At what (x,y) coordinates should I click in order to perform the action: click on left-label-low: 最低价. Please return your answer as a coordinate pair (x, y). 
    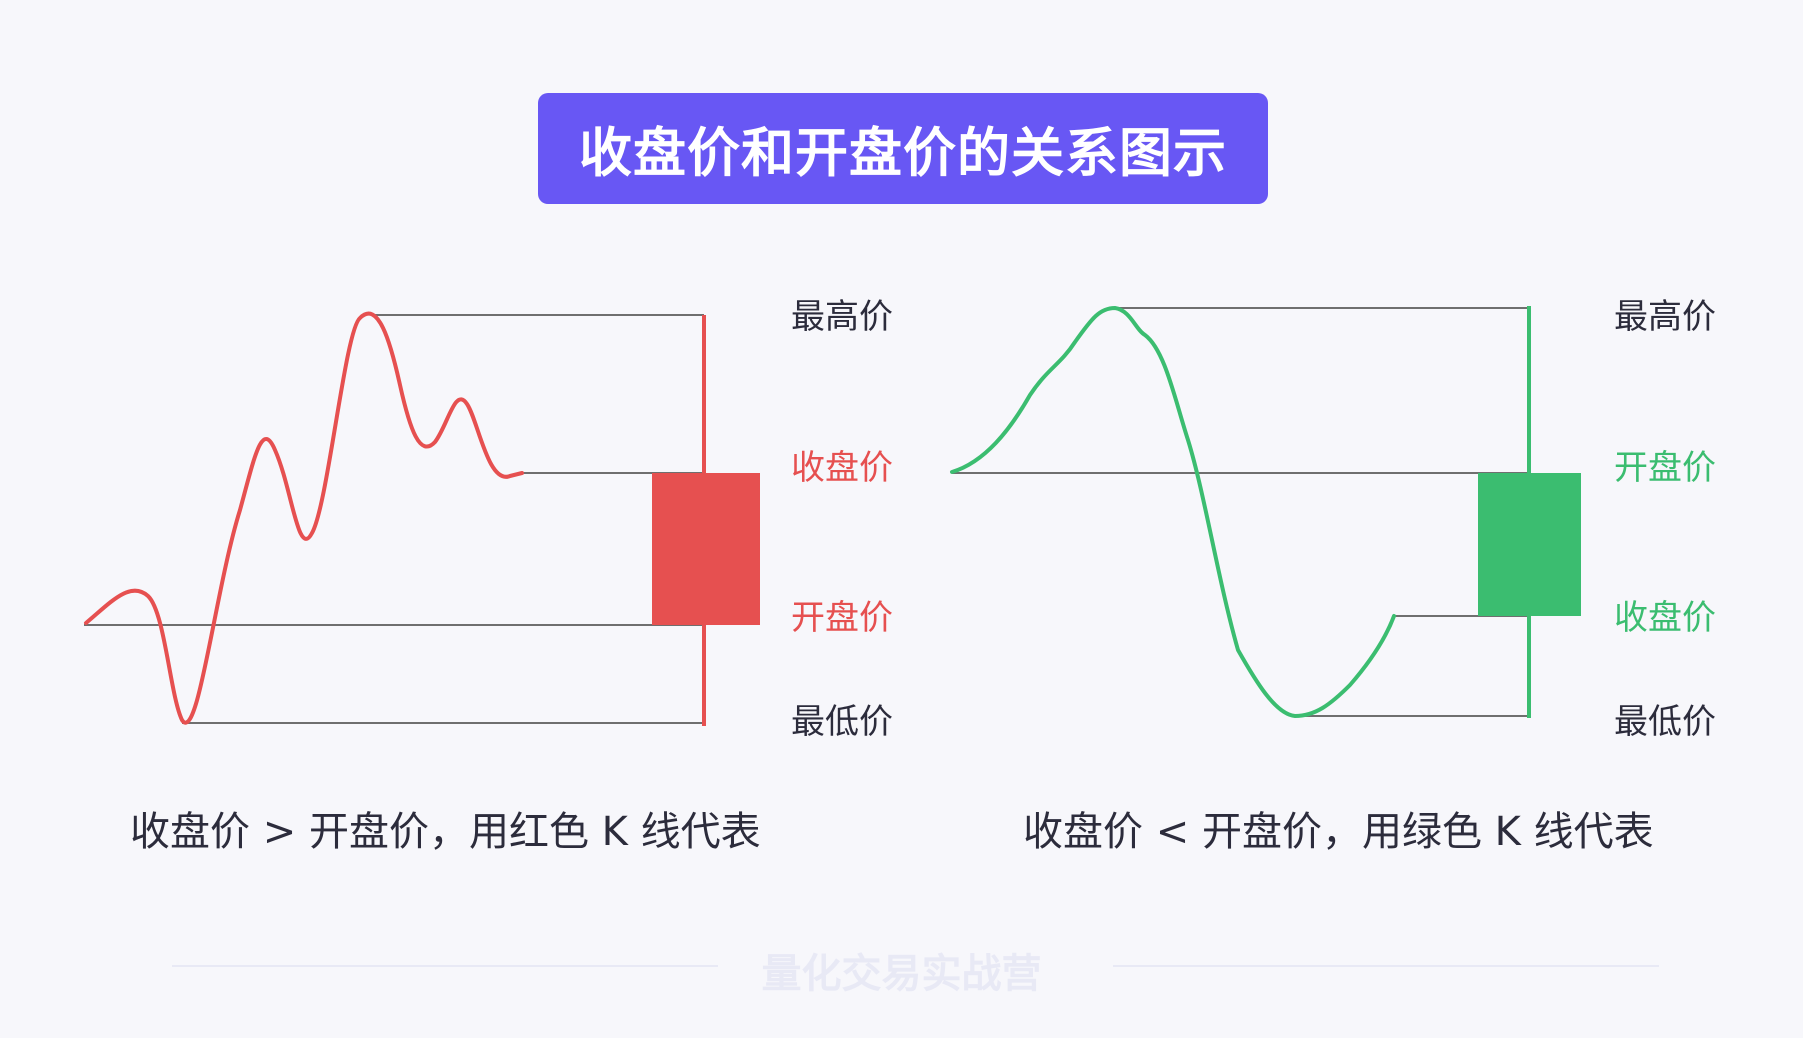
    Looking at the image, I should click on (842, 722).